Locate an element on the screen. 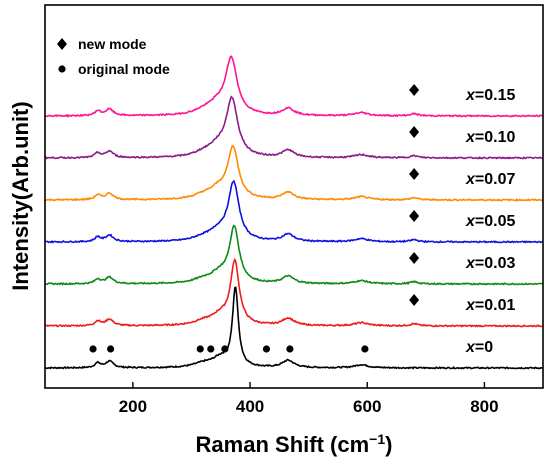 The height and width of the screenshot is (470, 550). series-label-2: x=0.03 is located at coordinates (490, 263).